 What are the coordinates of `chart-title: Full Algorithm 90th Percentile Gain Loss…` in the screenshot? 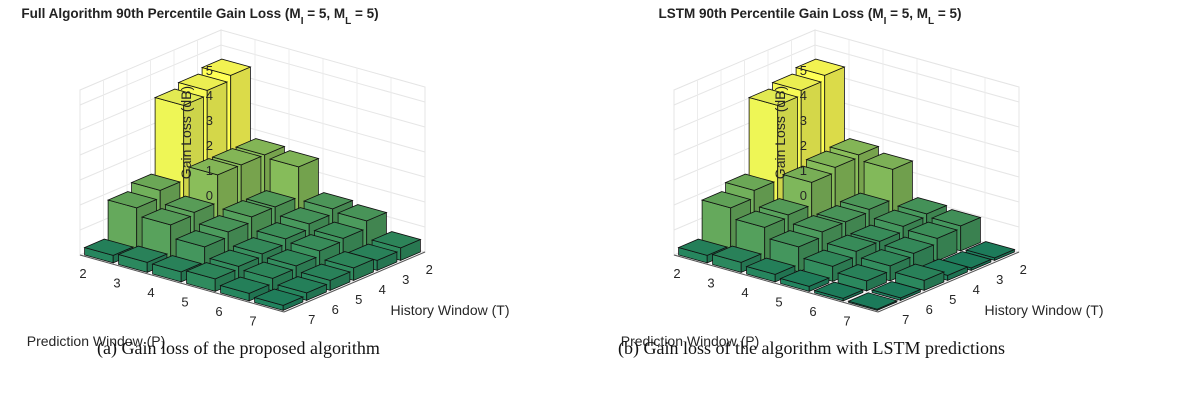 It's located at (199, 16).